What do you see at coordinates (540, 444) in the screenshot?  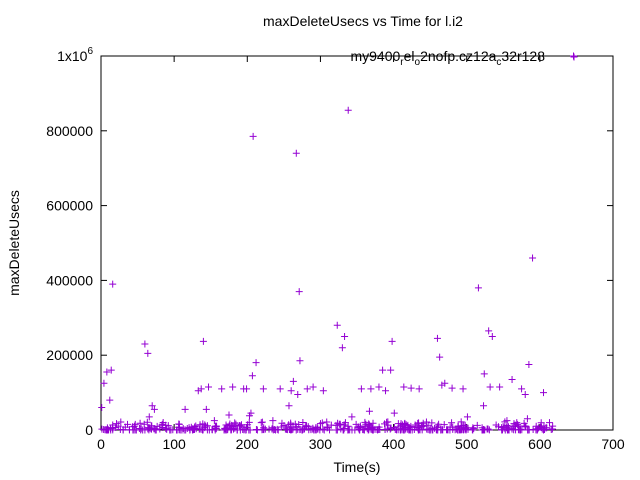 I see `x-tick-label: 600` at bounding box center [540, 444].